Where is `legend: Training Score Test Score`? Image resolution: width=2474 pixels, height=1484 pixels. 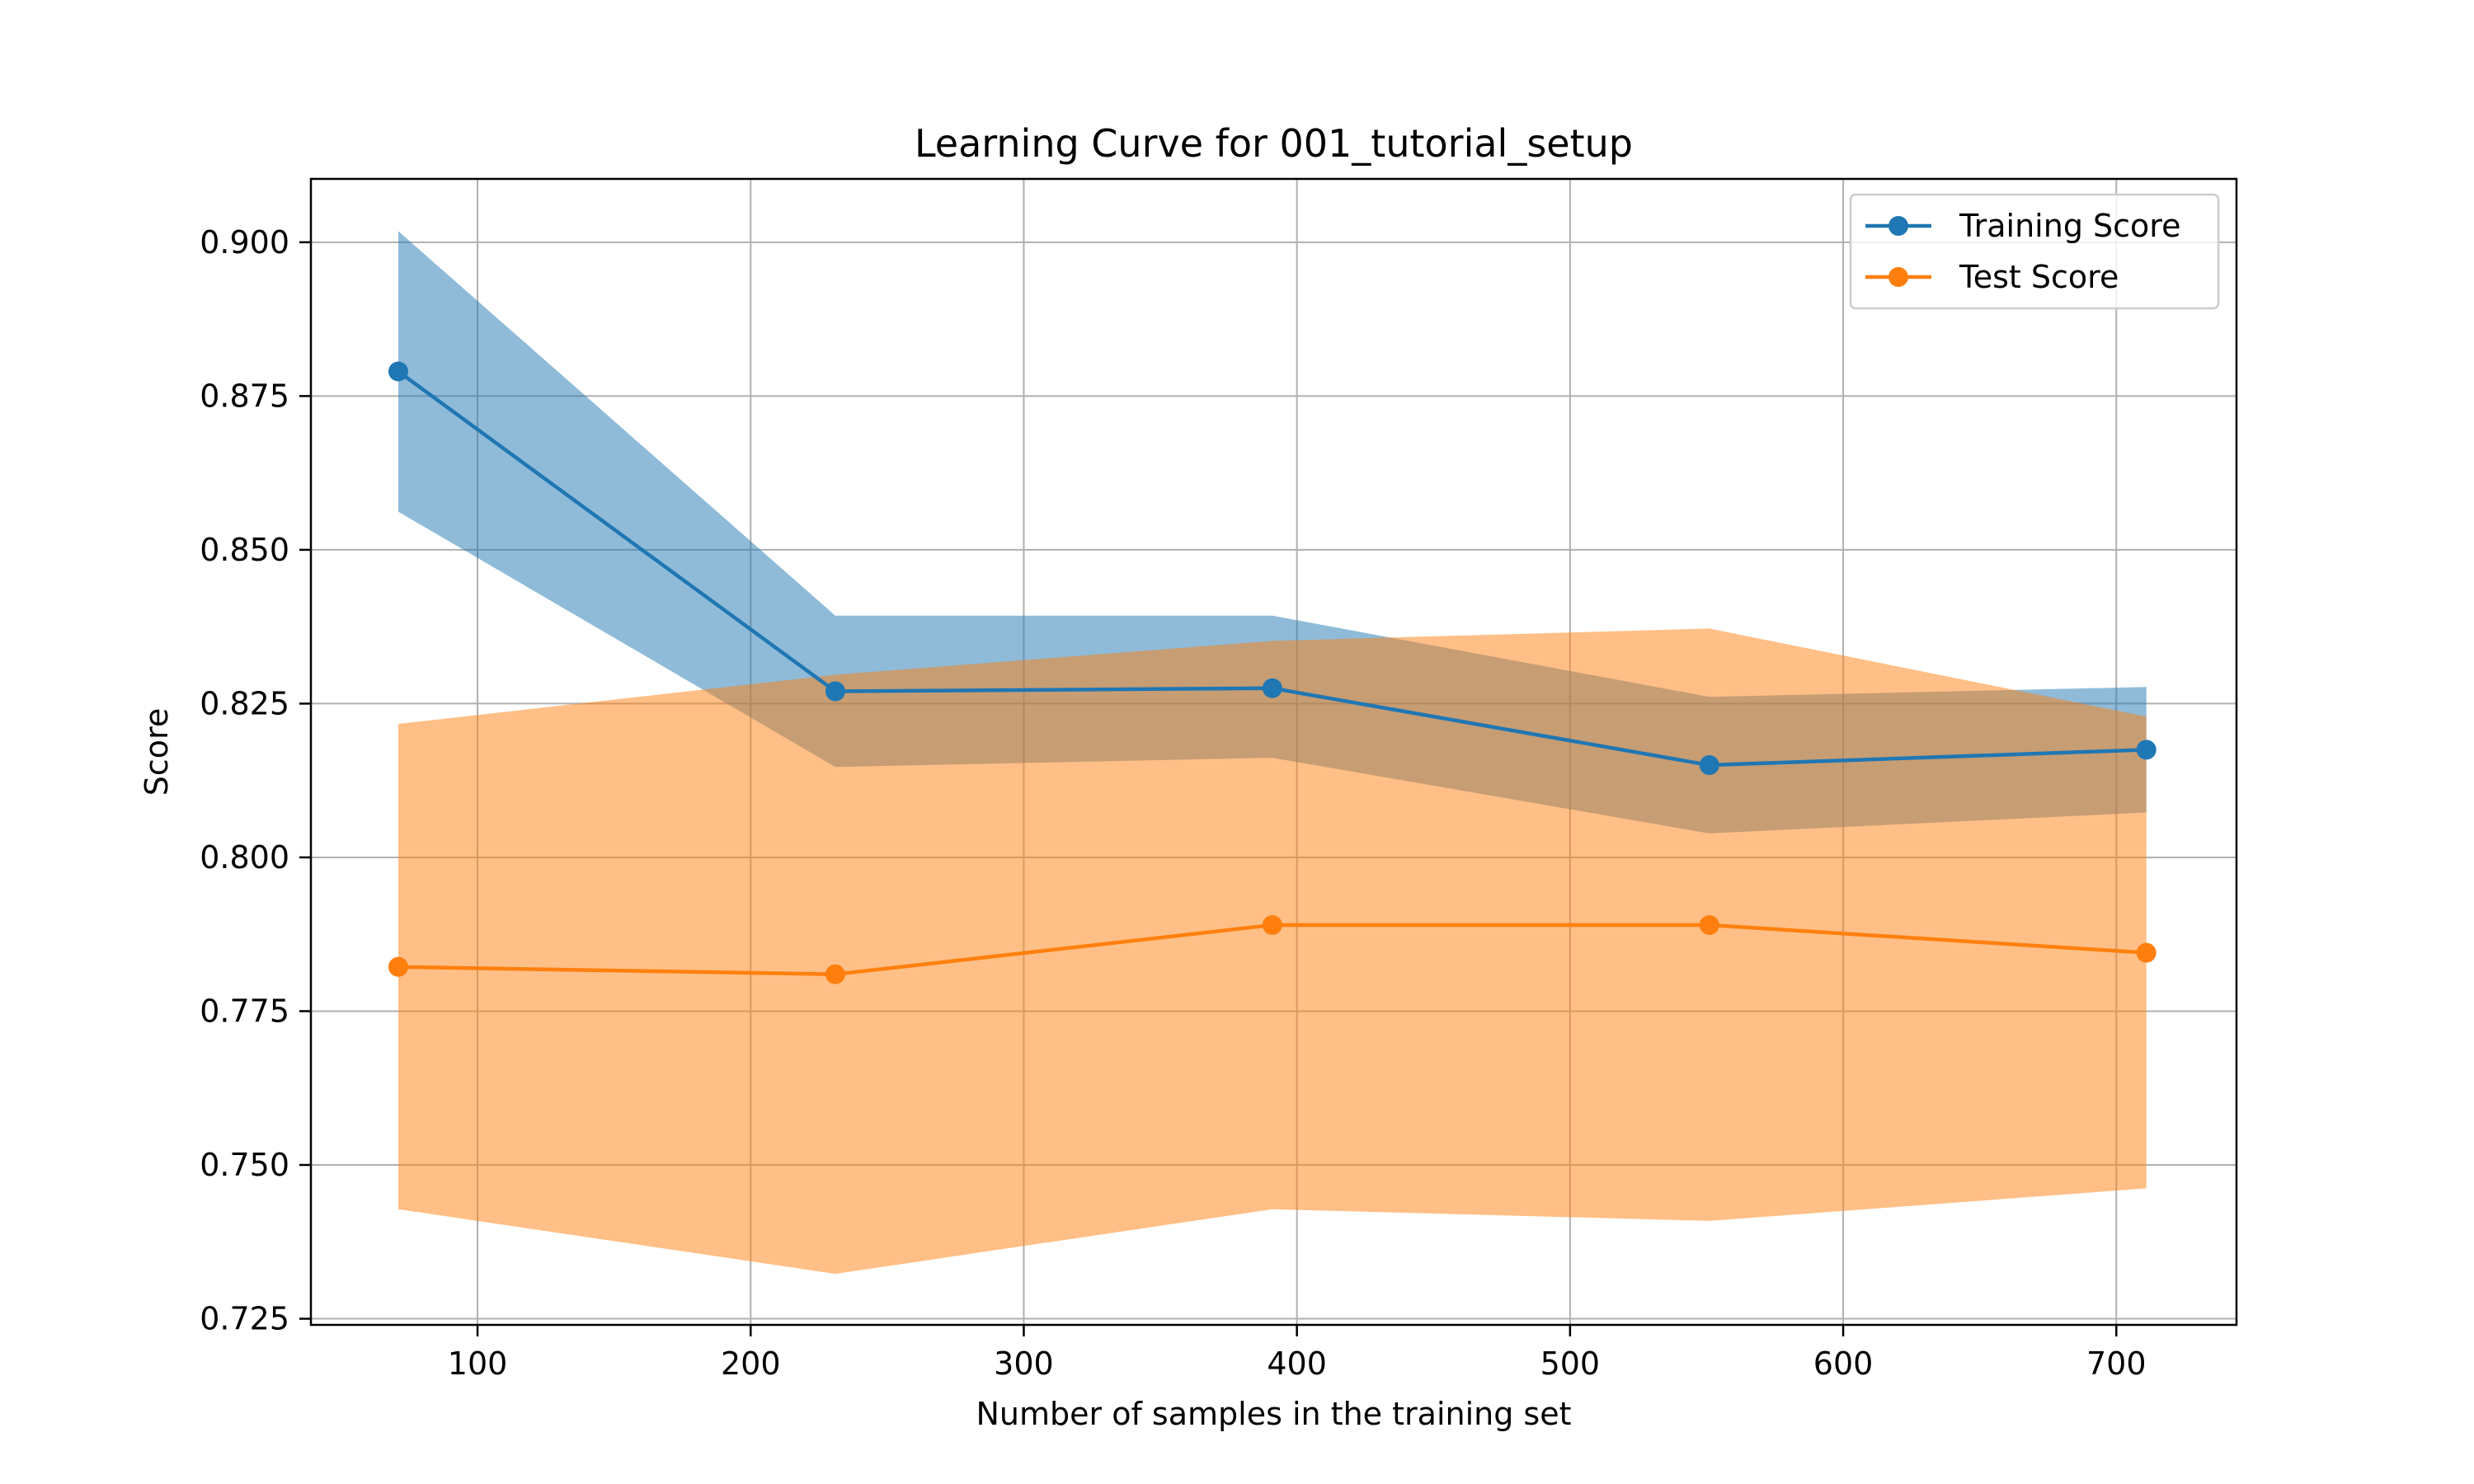
legend: Training Score Test Score is located at coordinates (2034, 251).